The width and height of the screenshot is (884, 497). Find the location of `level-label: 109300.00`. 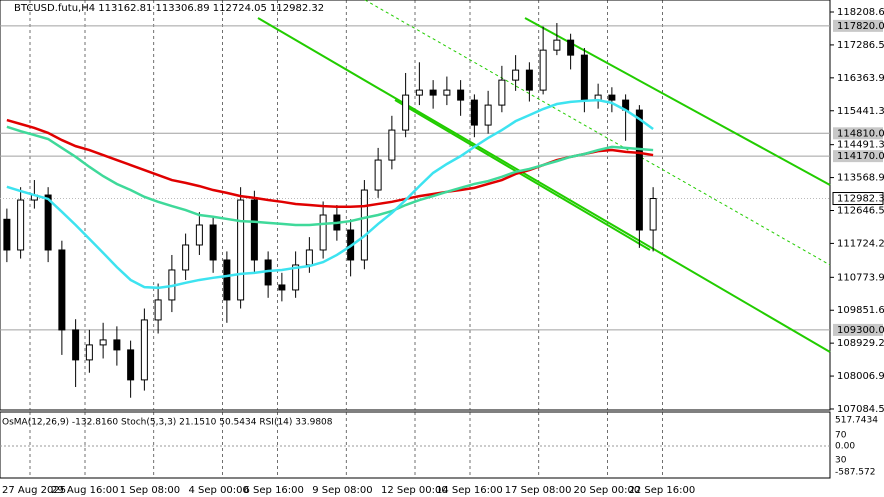

level-label: 109300.00 is located at coordinates (860, 330).